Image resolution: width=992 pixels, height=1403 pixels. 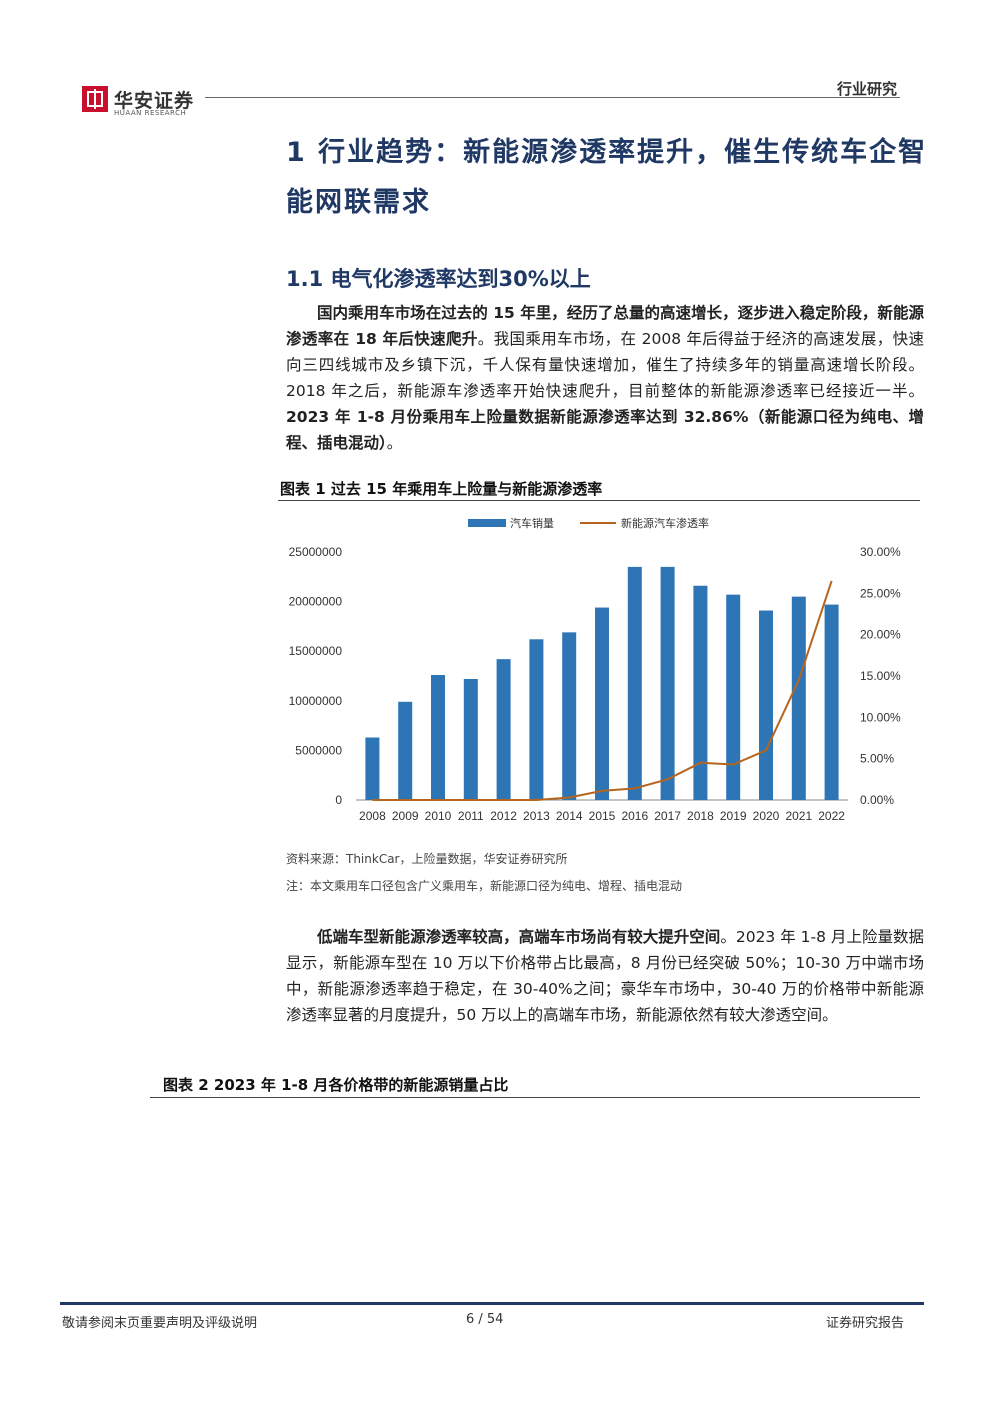 I want to click on x-tick-label: 2014, so click(x=569, y=816).